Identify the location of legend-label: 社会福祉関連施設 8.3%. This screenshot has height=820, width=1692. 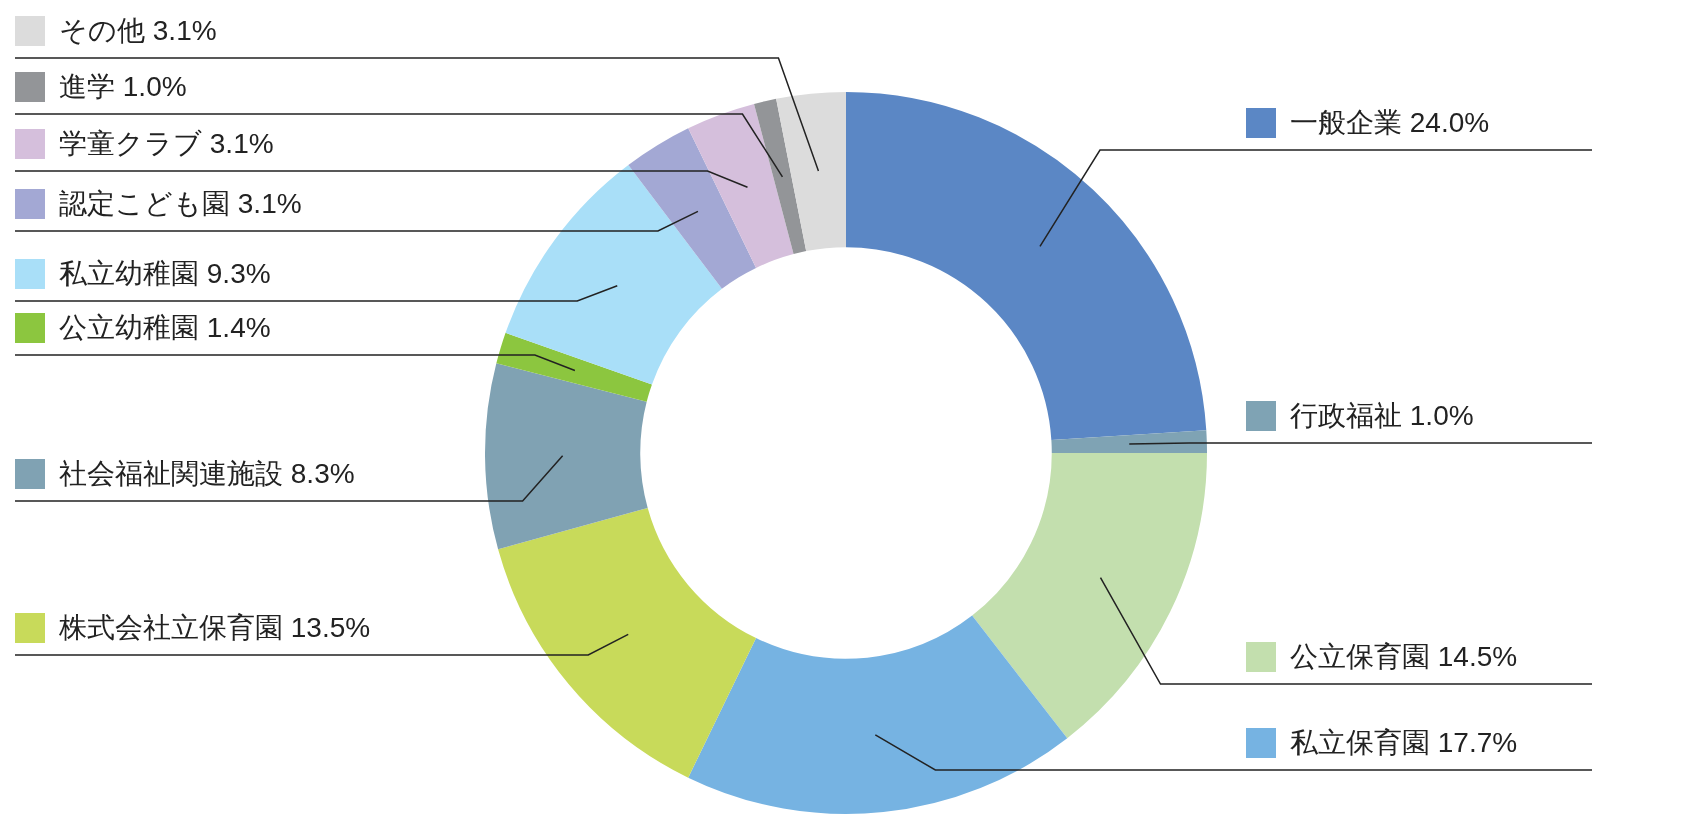
(207, 473).